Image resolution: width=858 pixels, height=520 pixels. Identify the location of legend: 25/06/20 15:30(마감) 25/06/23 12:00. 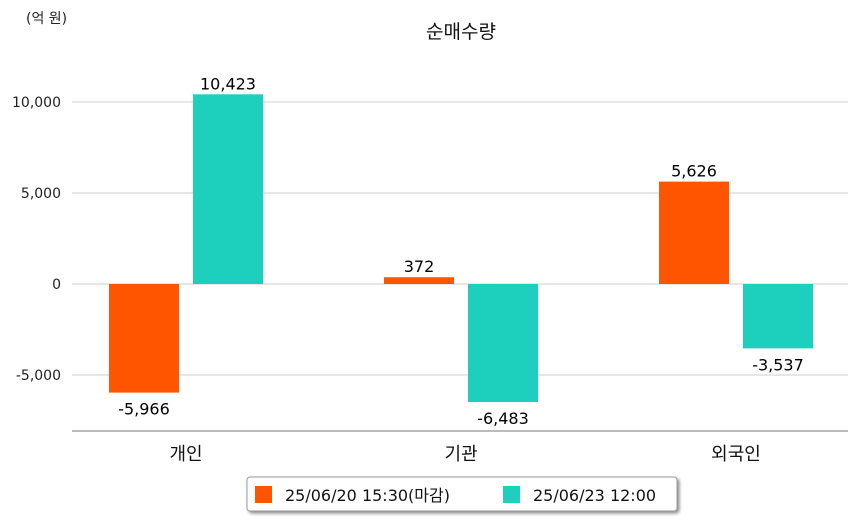
(462, 494).